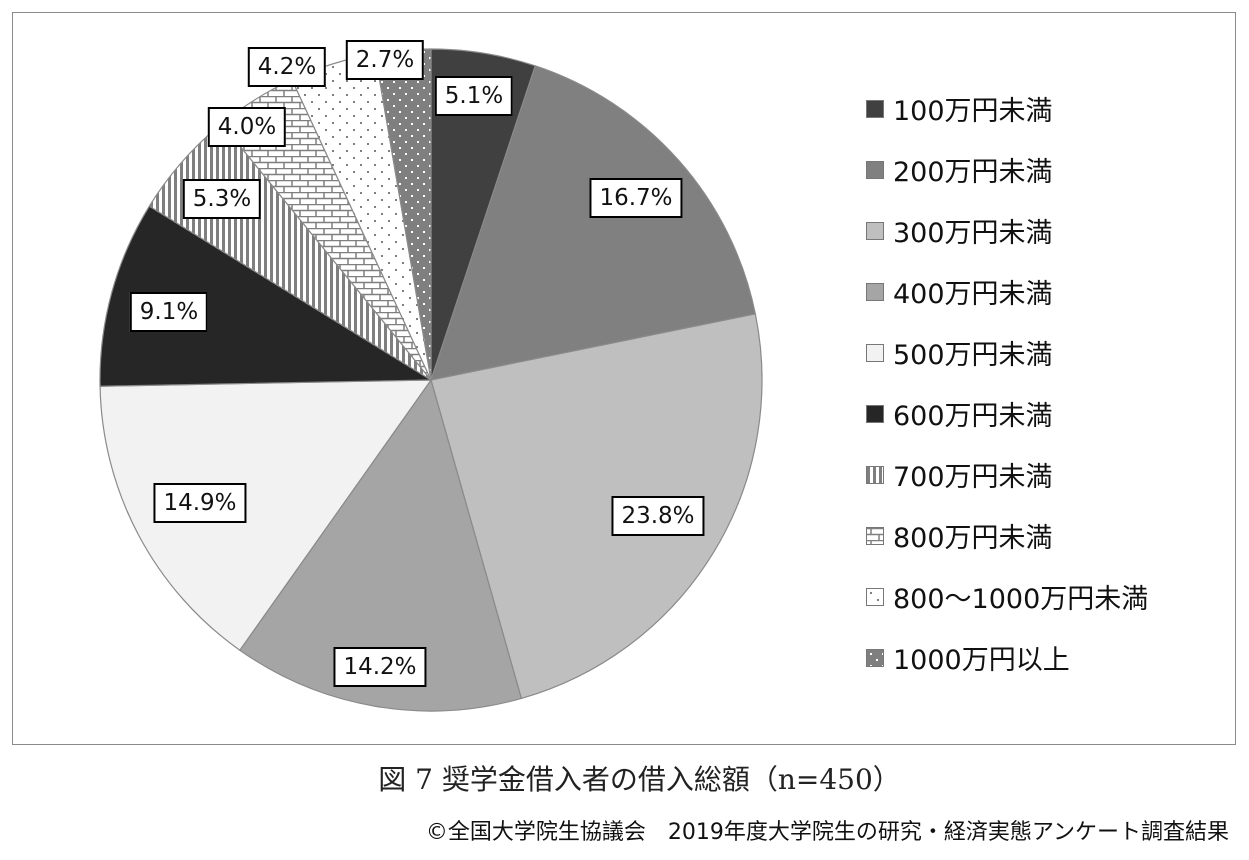 This screenshot has height=860, width=1249. I want to click on legend-item: 600万円未満, so click(1007, 413).